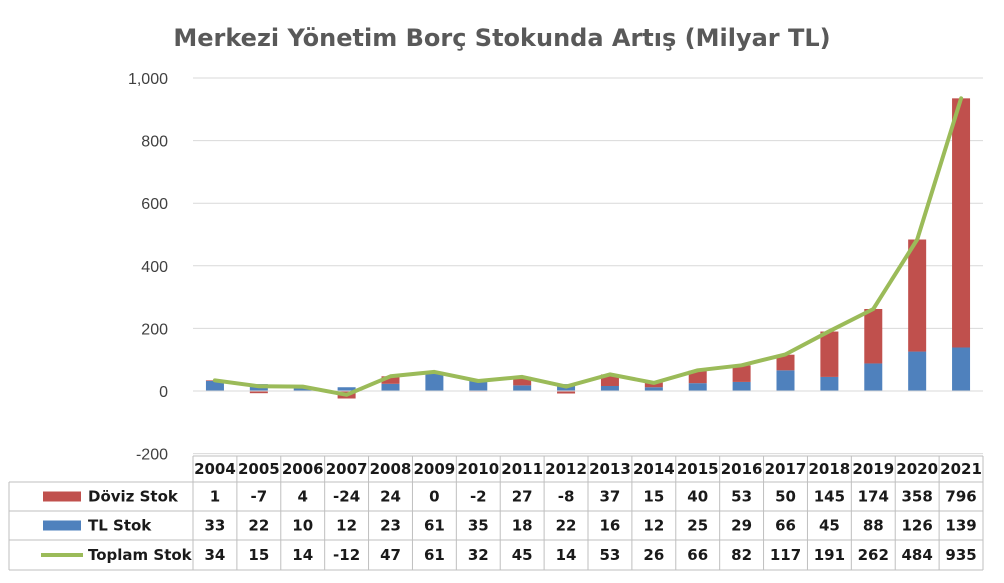  What do you see at coordinates (215, 497) in the screenshot?
I see `data-label: 1` at bounding box center [215, 497].